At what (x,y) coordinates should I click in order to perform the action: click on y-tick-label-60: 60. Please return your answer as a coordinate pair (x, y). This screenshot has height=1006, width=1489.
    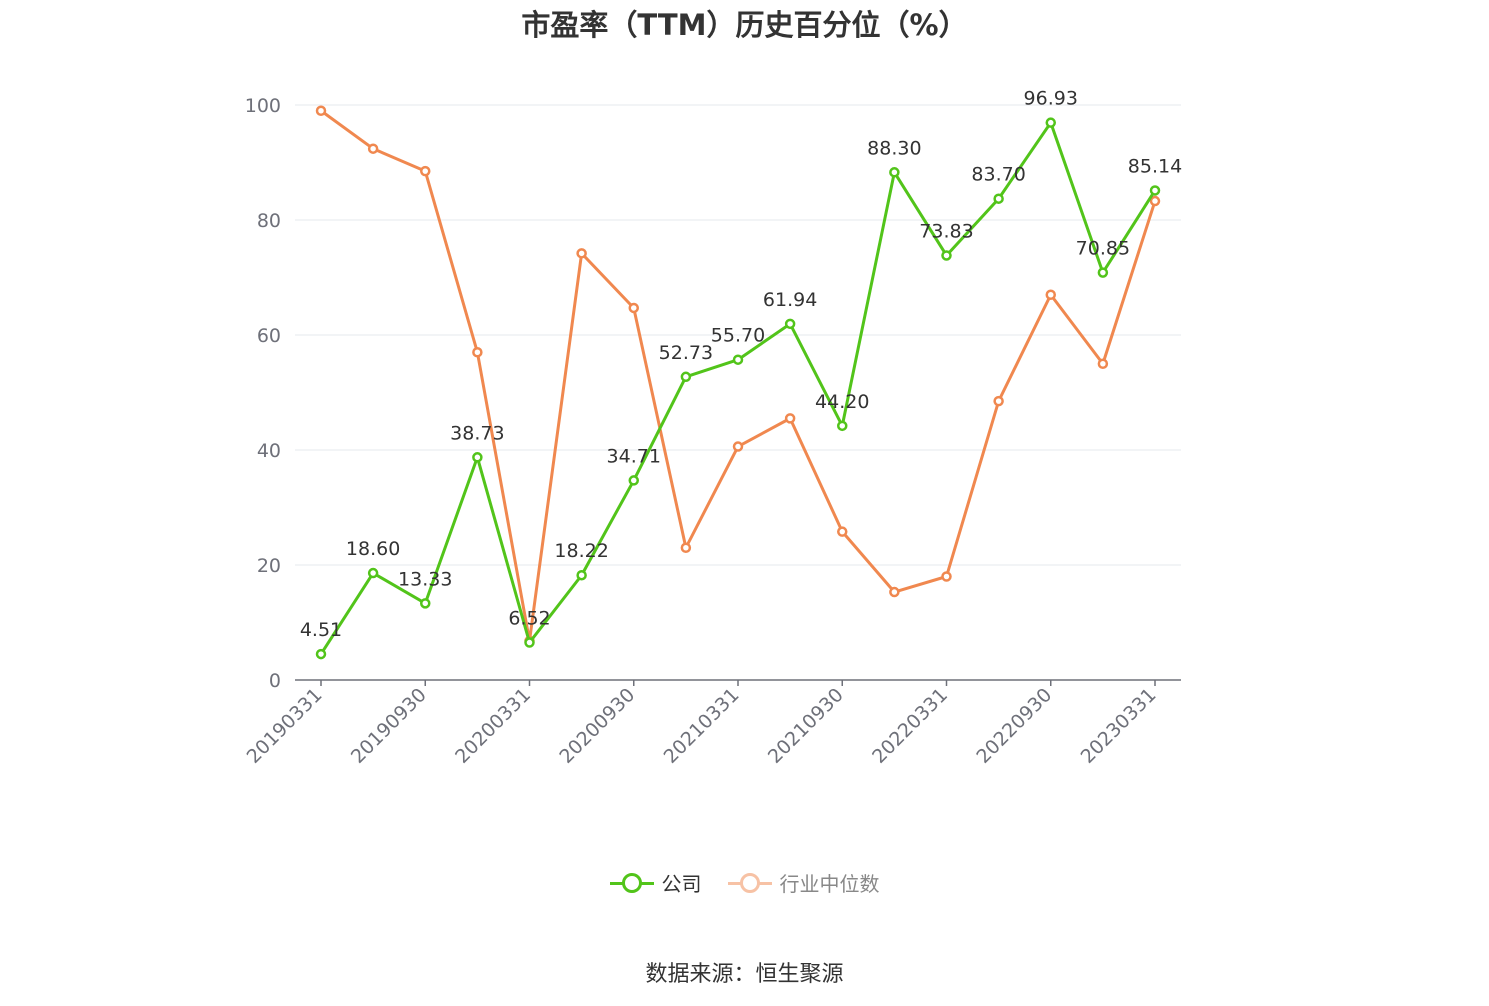
    Looking at the image, I should click on (269, 336).